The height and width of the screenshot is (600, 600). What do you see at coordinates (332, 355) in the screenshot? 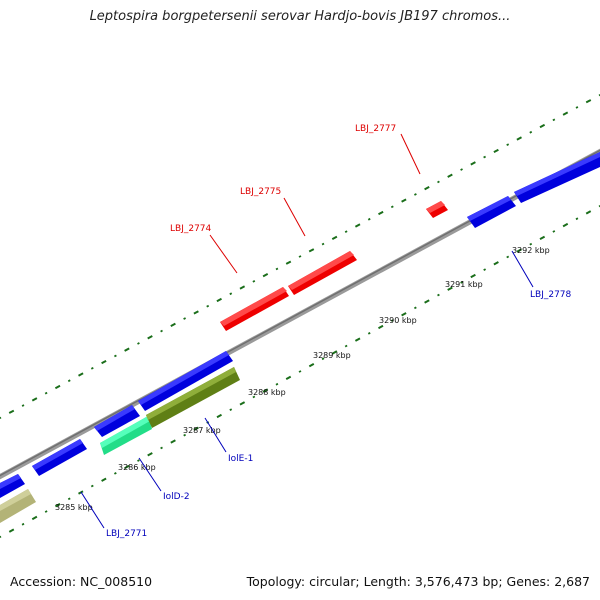
I see `scale-label-3289: 3289 kbp` at bounding box center [332, 355].